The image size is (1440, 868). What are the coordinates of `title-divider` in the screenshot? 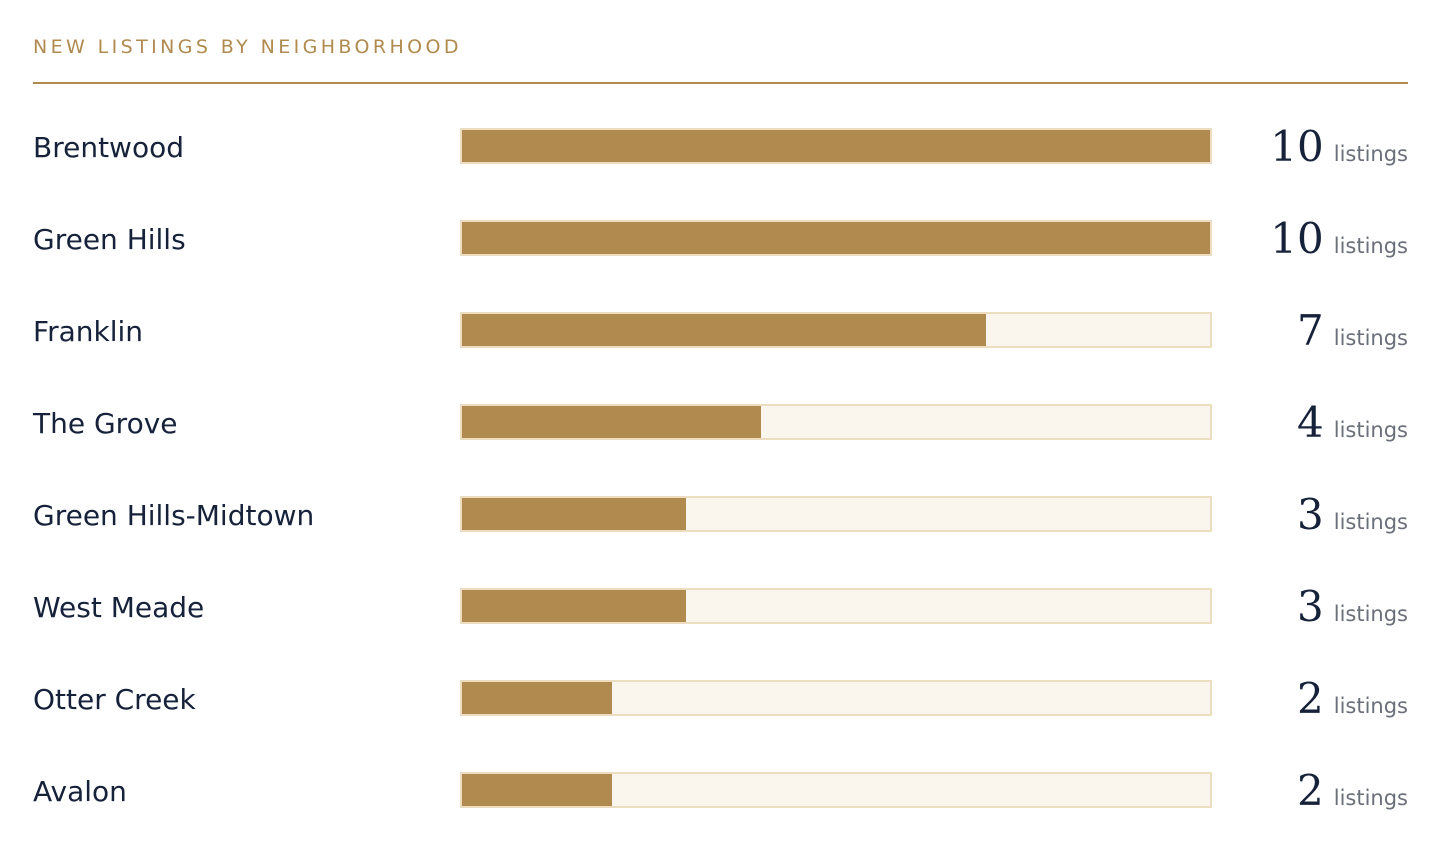 It's located at (720, 83).